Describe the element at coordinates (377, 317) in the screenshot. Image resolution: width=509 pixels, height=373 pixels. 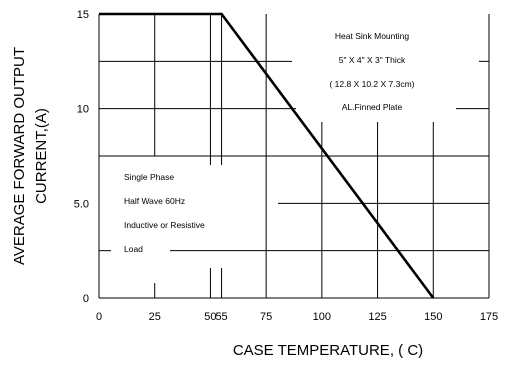
I see `x-tick-label: 125` at that location.